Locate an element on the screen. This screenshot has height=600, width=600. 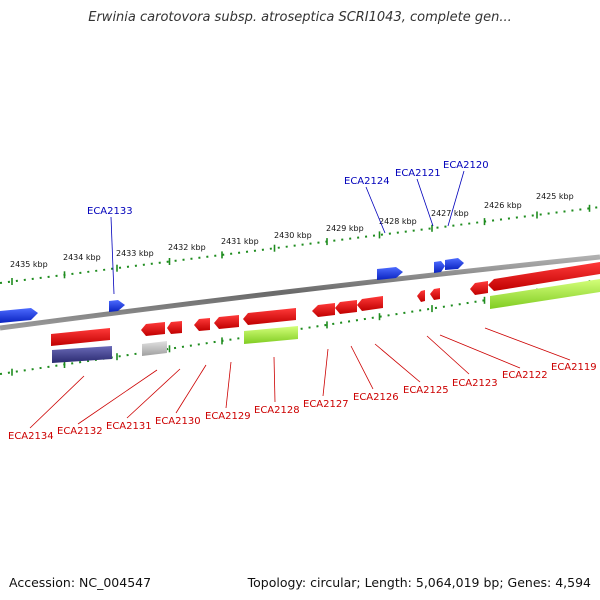
scale-label-2425: 2425 kbp is located at coordinates (555, 196).